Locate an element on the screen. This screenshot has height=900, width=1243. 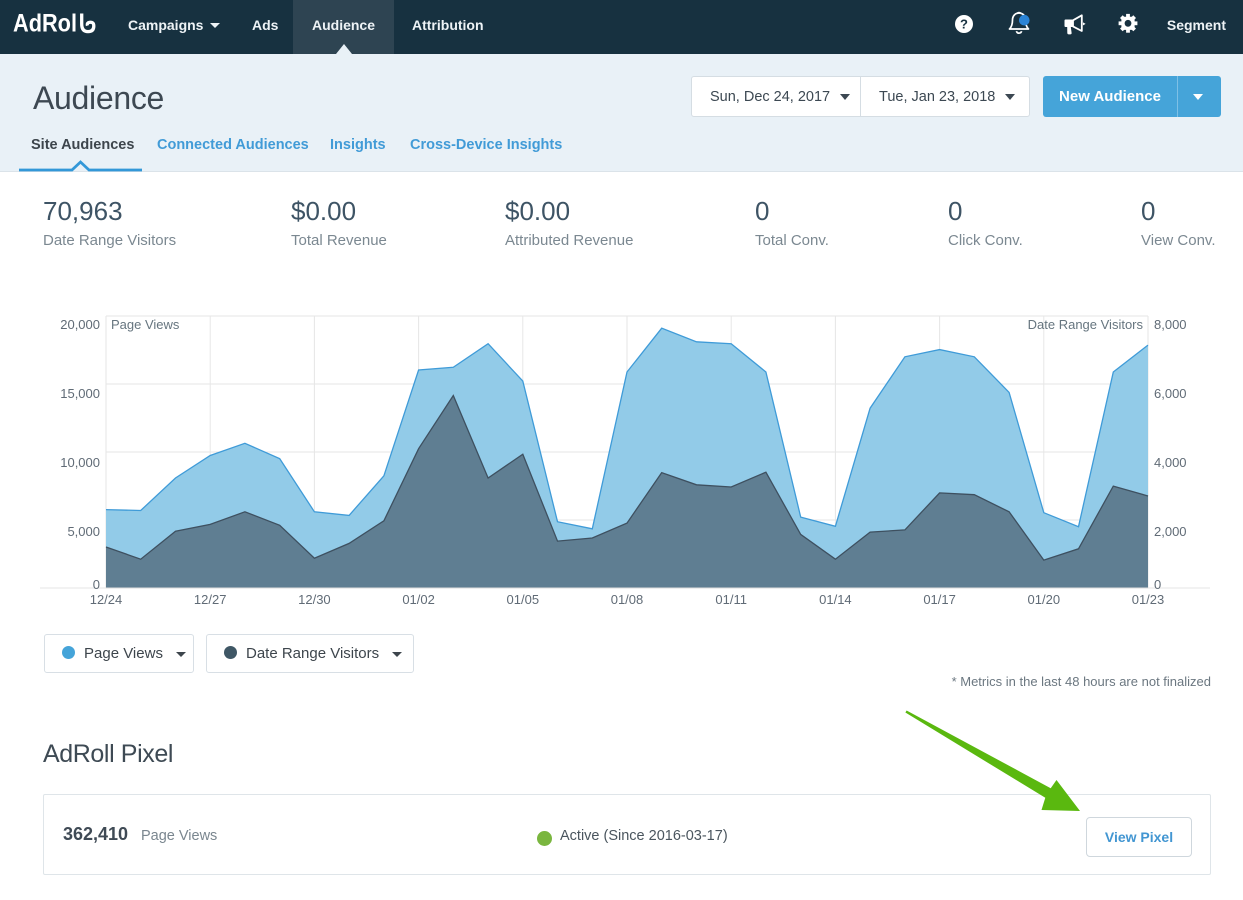
svg-text: 01/14 is located at coordinates (835, 599).